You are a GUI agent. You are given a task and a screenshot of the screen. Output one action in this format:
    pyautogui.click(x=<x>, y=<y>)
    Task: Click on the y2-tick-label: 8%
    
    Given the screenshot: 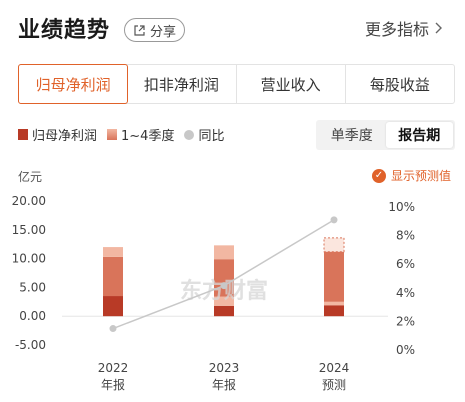 What is the action you would take?
    pyautogui.click(x=405, y=236)
    